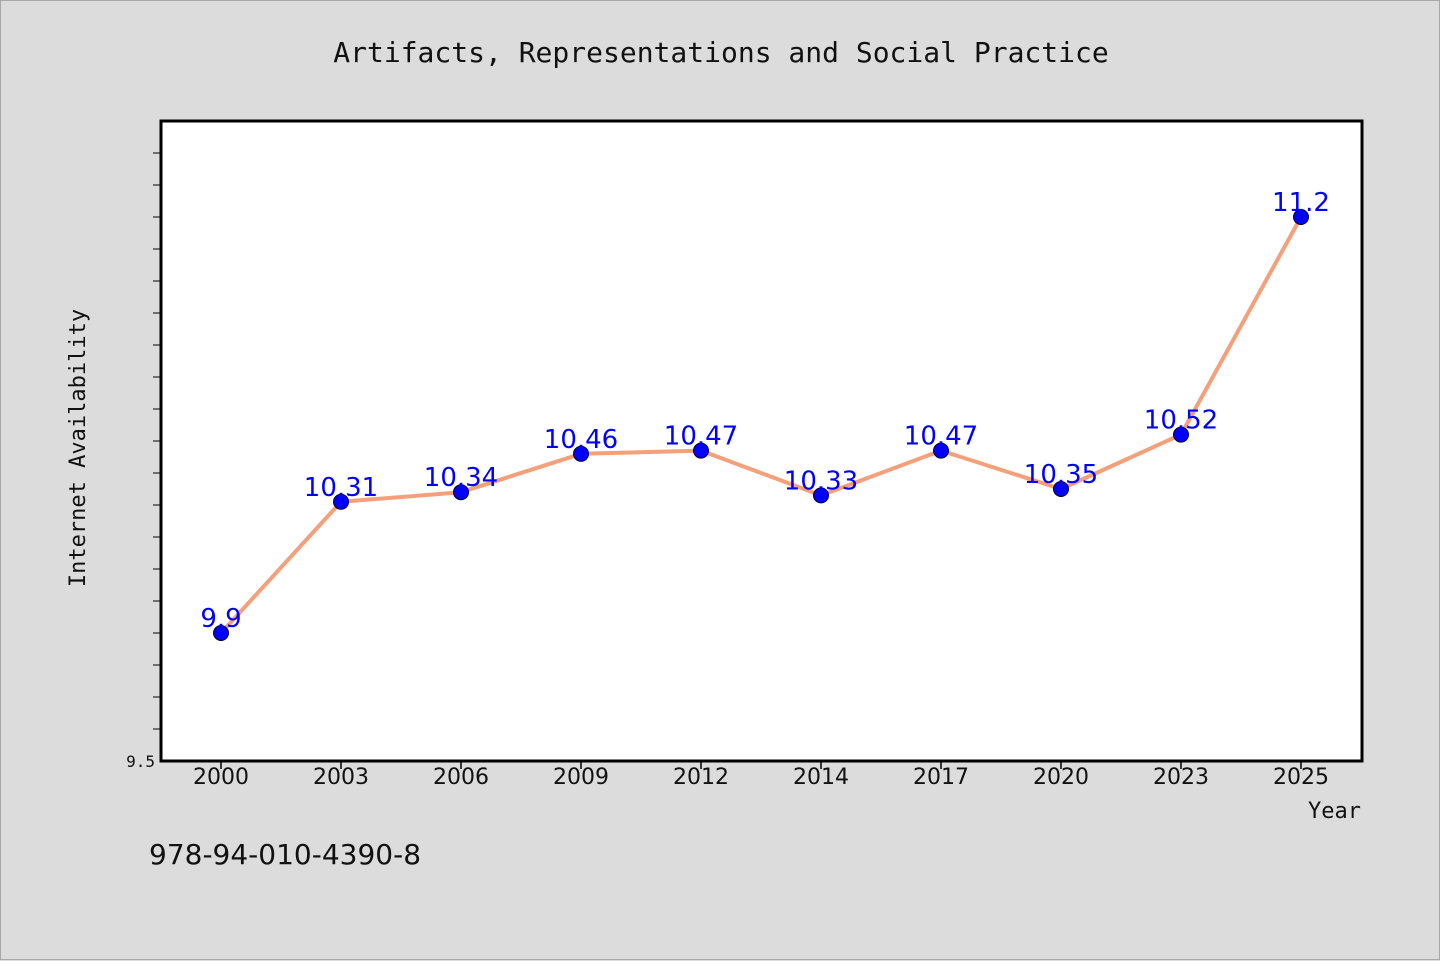 The width and height of the screenshot is (1440, 961). I want to click on x-tick-label: 2014, so click(821, 777).